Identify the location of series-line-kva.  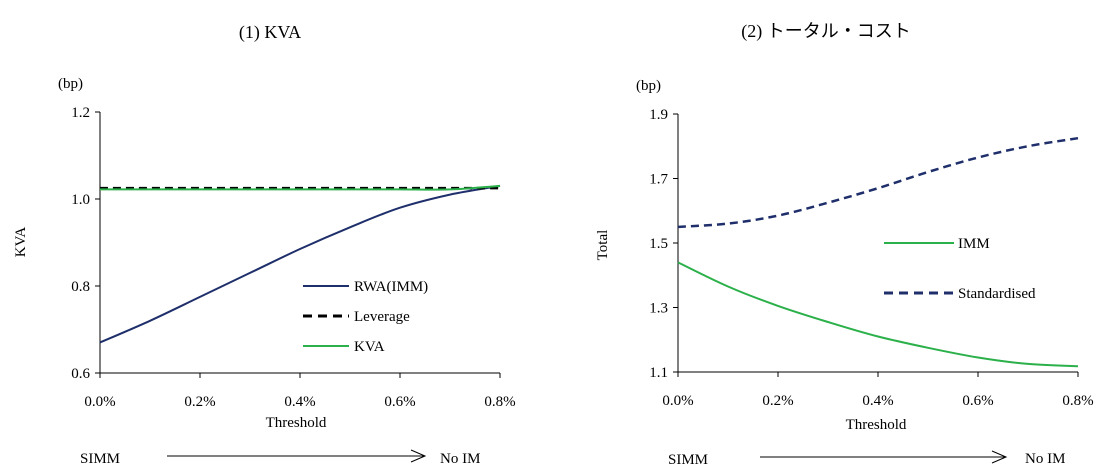
(300, 187).